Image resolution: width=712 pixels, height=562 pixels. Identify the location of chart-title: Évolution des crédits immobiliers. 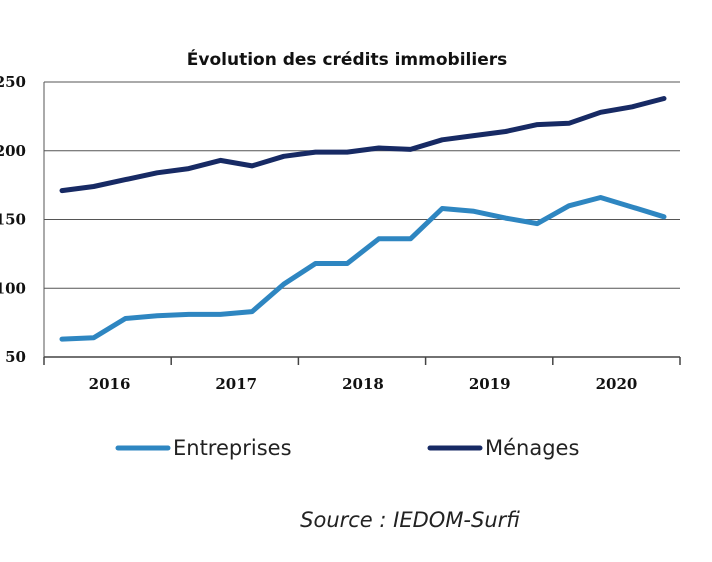
(347, 59).